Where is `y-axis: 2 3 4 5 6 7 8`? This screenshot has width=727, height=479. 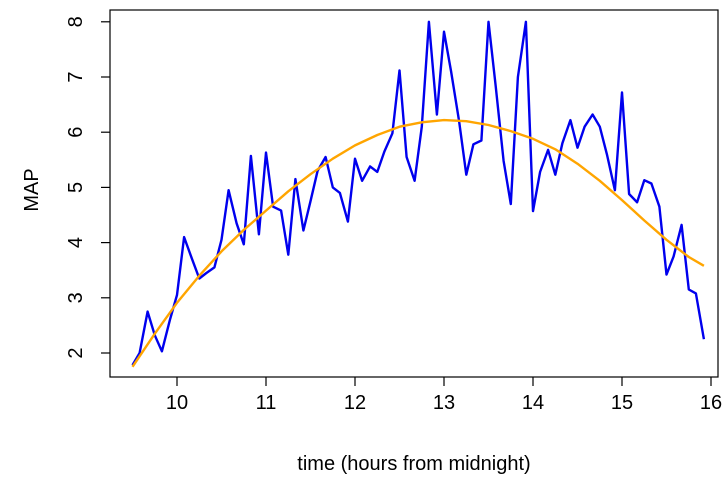
y-axis: 2 3 4 5 6 7 8 is located at coordinates (87, 187).